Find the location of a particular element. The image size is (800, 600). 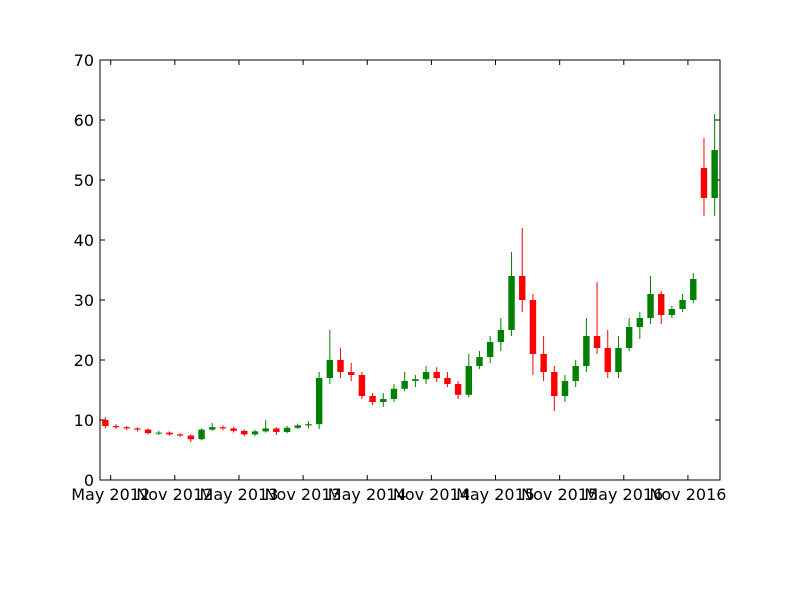

y-tick-label: 20 is located at coordinates (84, 360).